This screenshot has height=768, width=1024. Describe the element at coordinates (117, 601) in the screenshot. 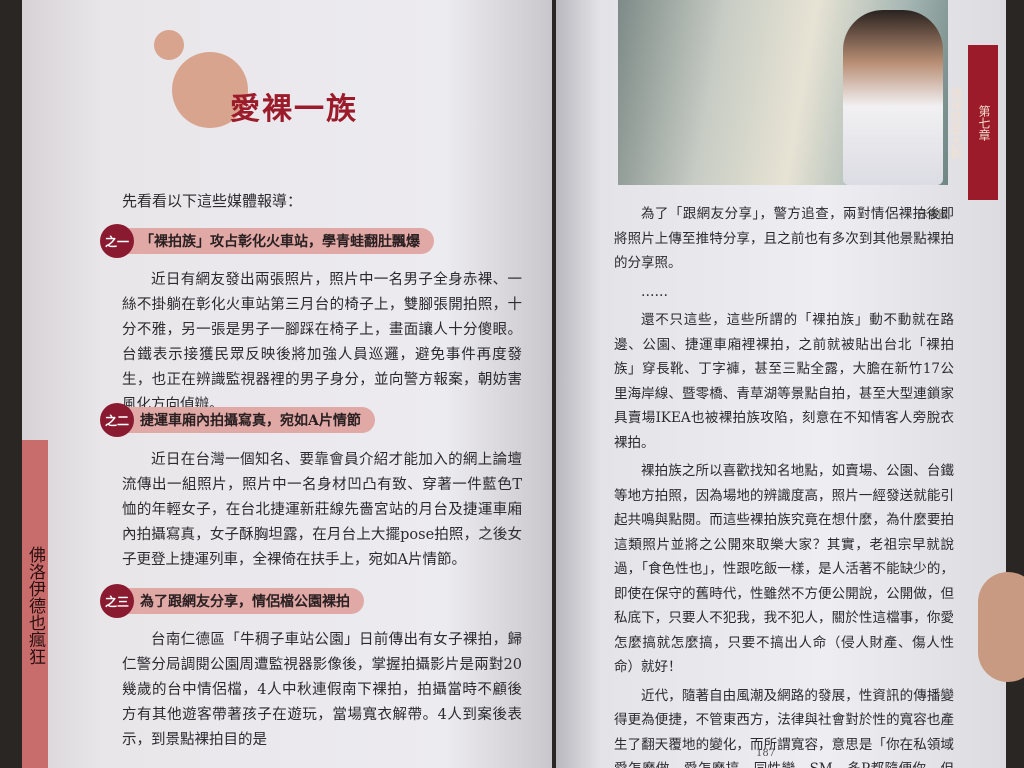

I see `section-tag: 之三` at that location.